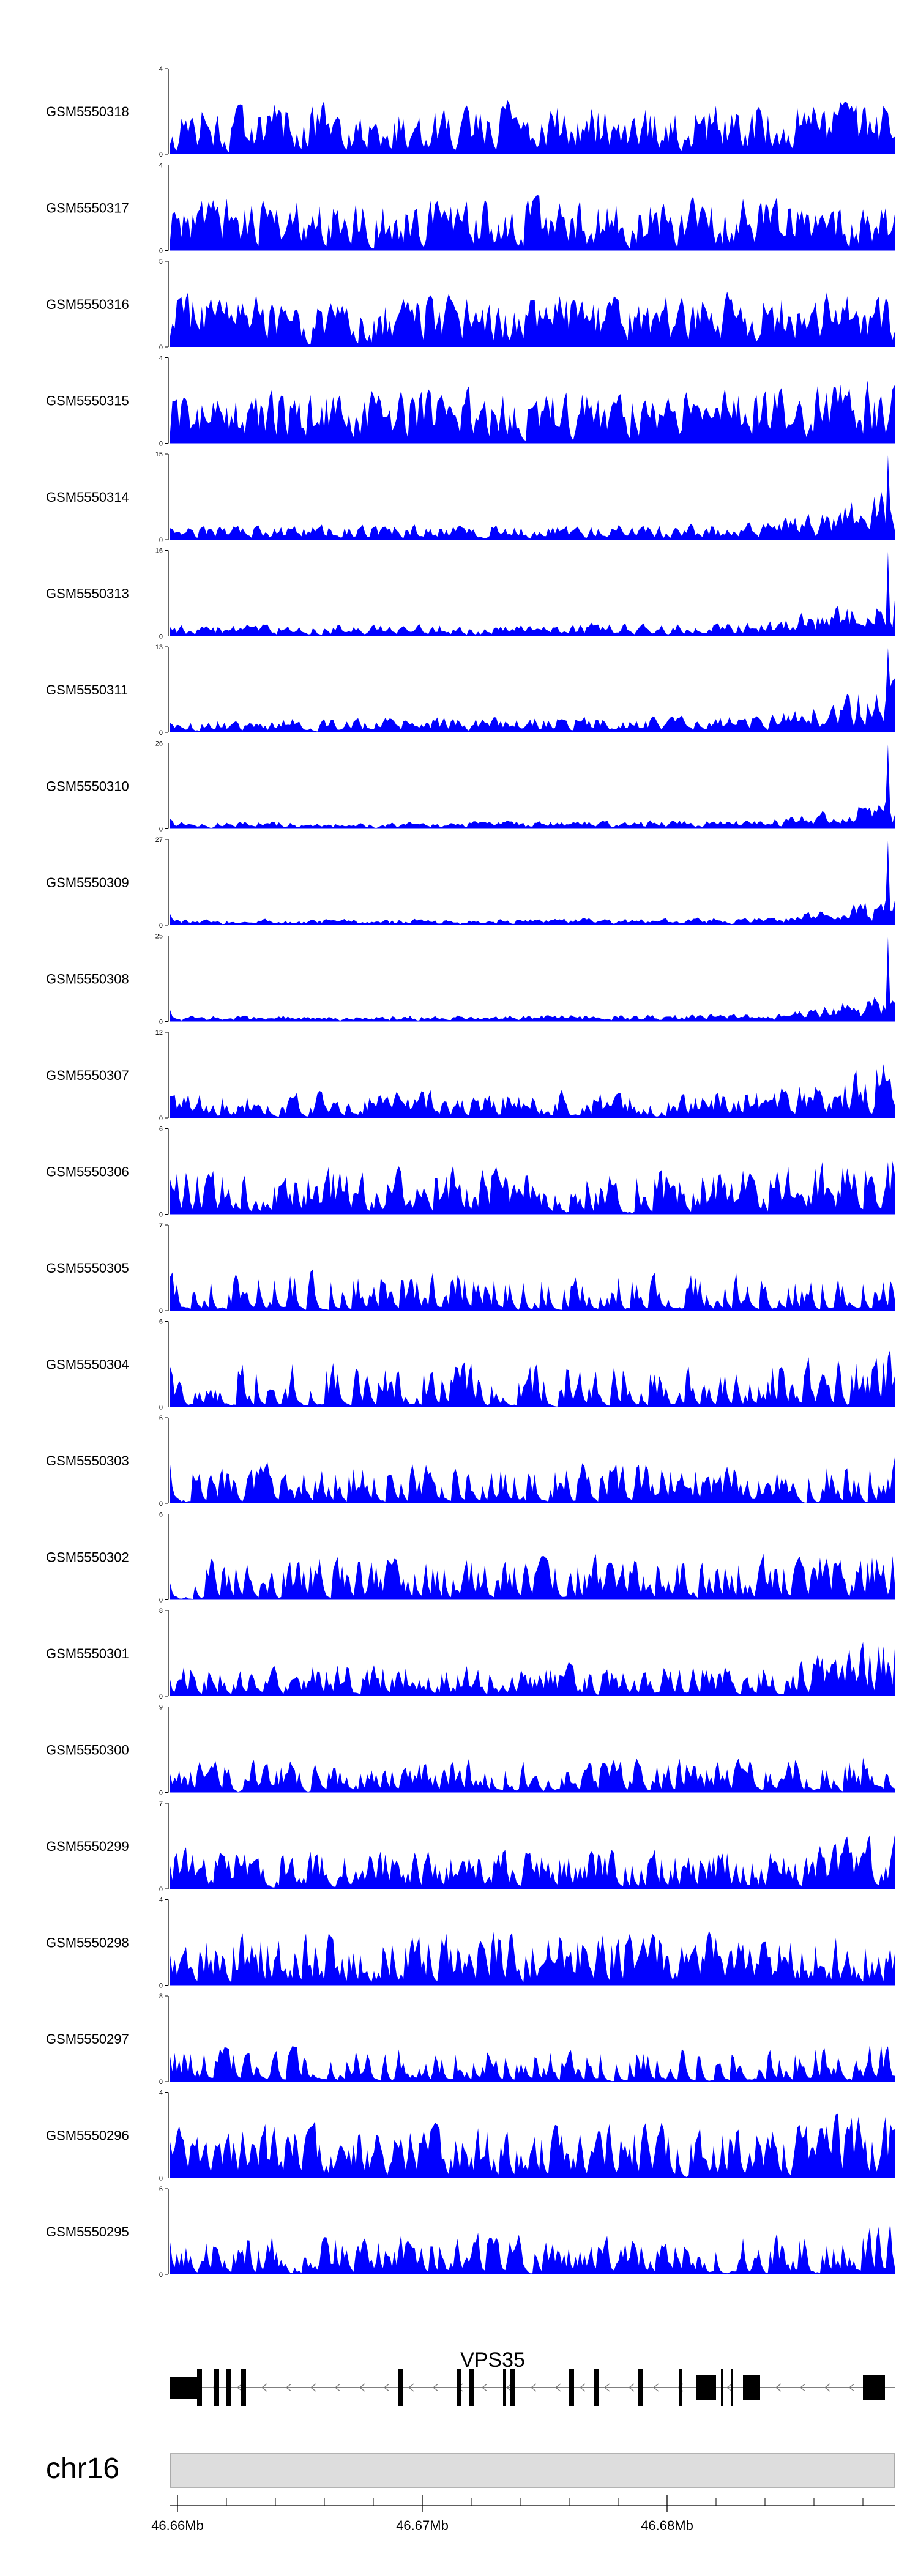 This screenshot has width=918, height=2576. What do you see at coordinates (87, 401) in the screenshot?
I see `track-label: GSM5550315` at bounding box center [87, 401].